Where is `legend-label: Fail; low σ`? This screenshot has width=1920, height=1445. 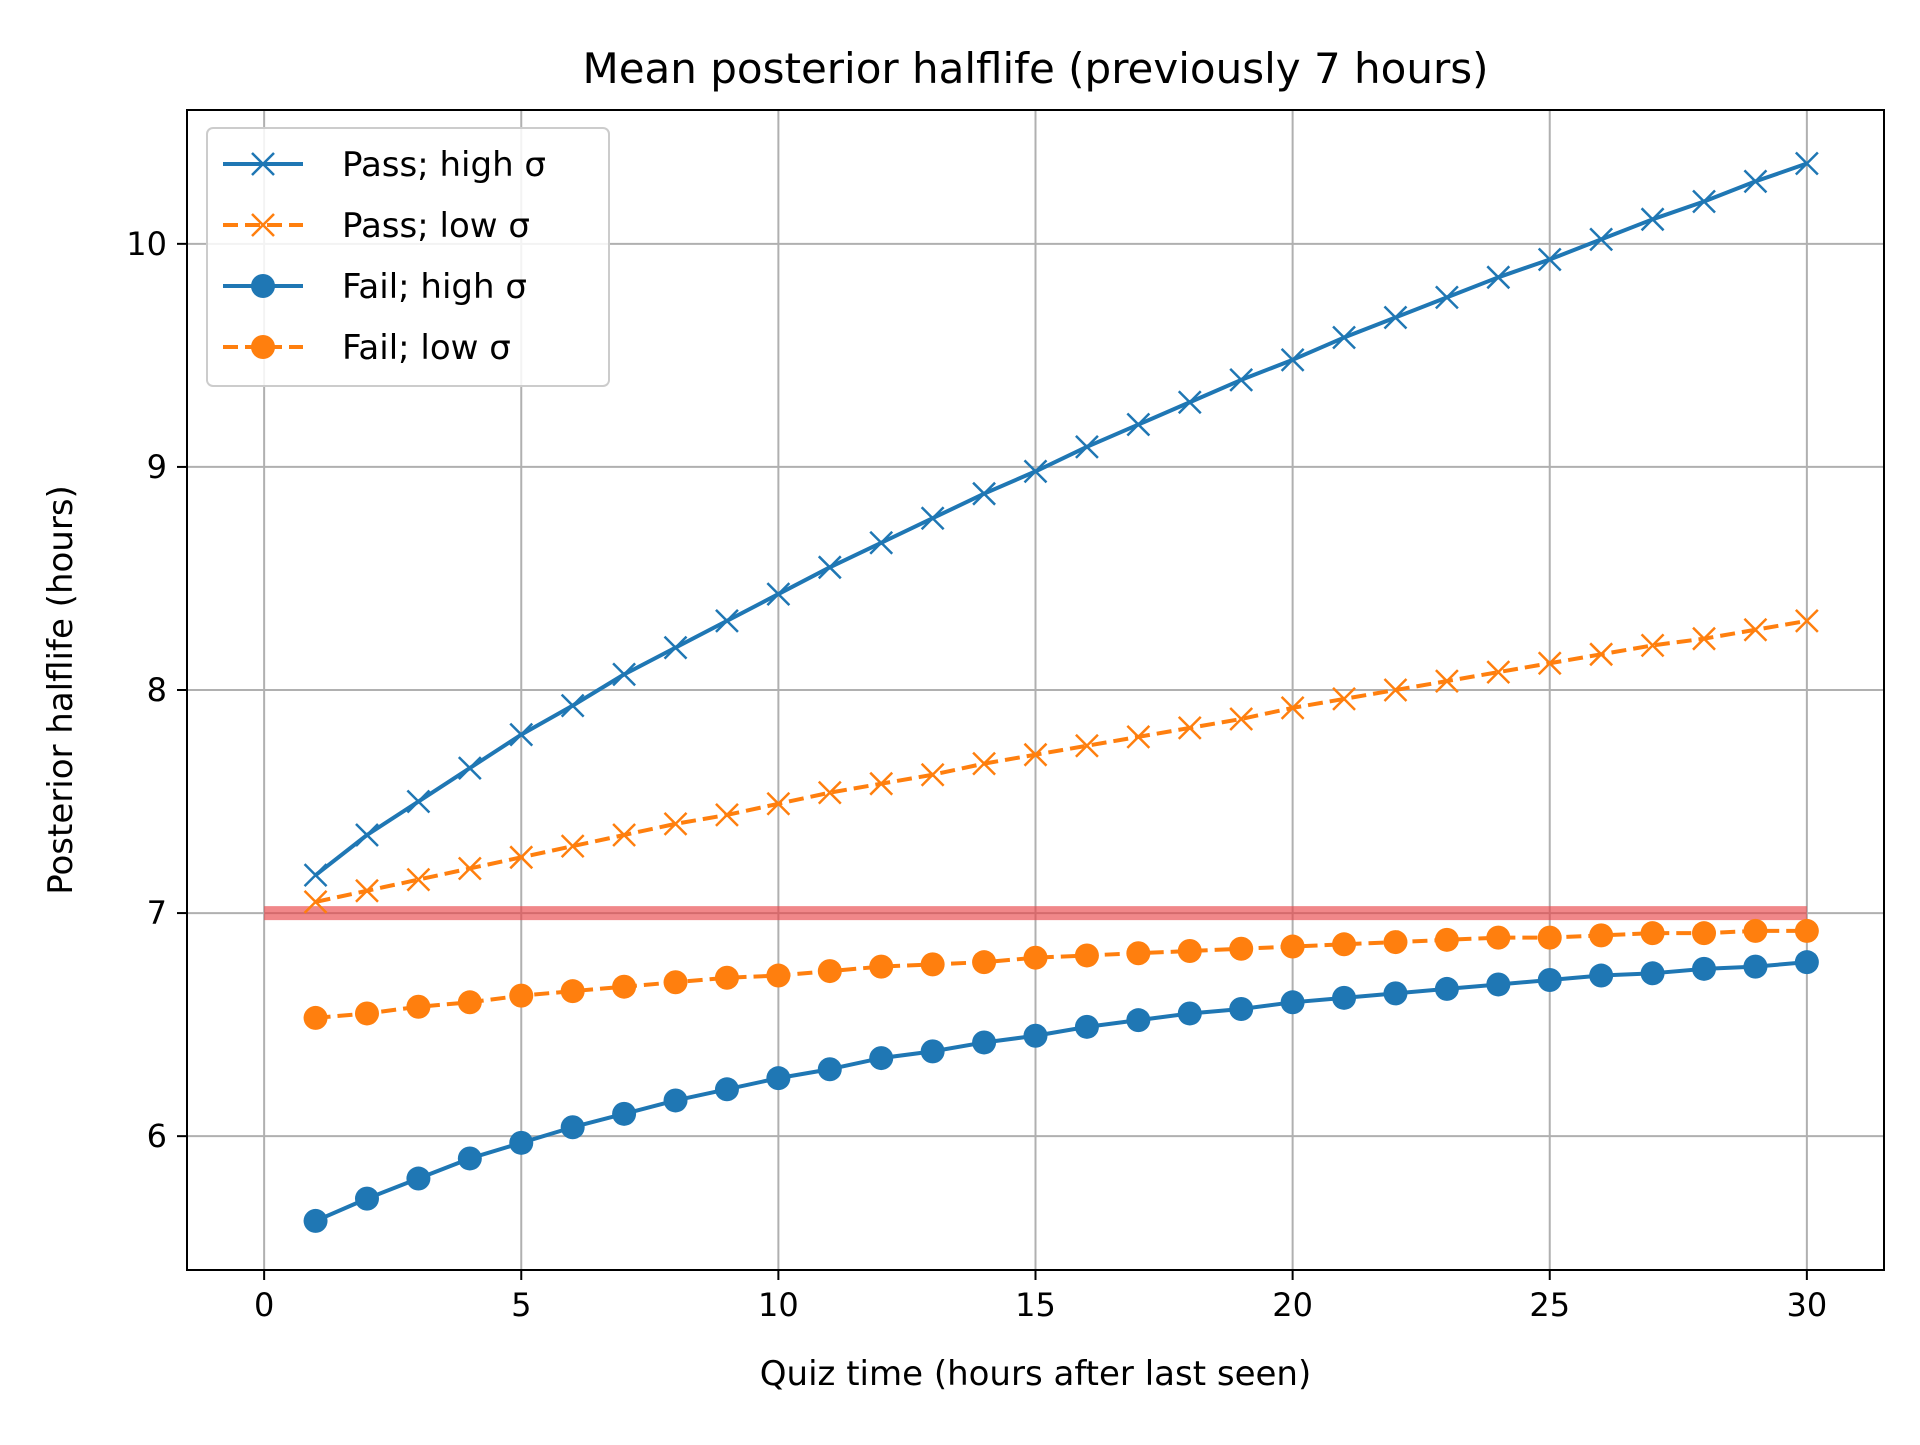
legend-label: Fail; low σ is located at coordinates (426, 348).